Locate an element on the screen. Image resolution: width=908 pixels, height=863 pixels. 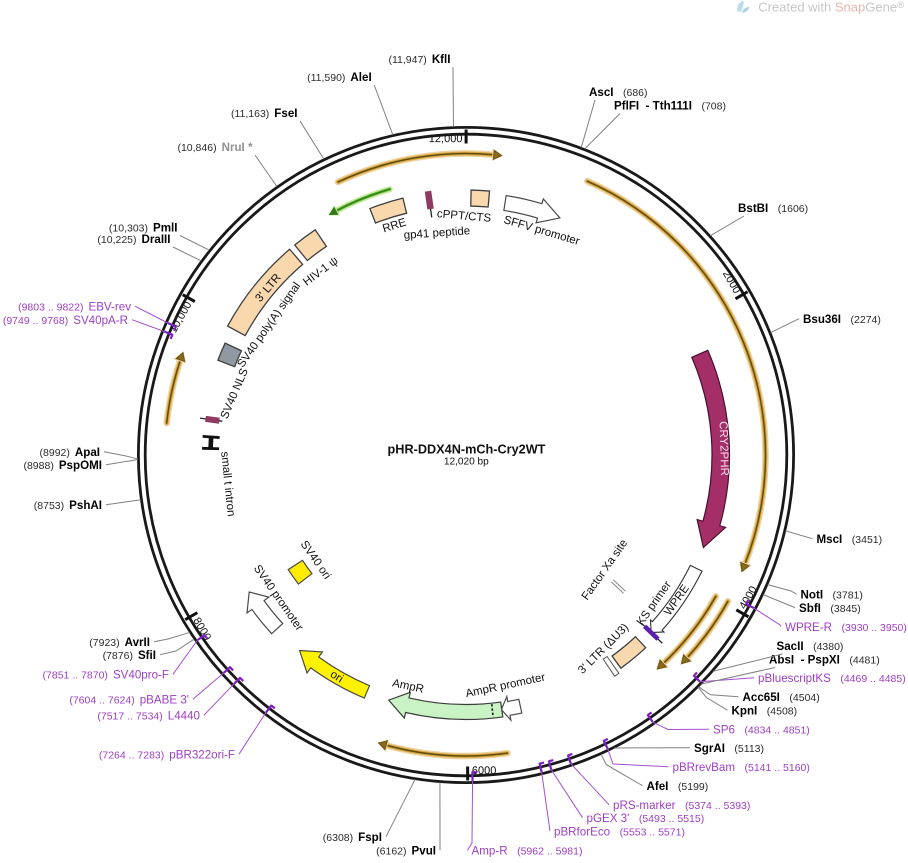
svg-text: (7604 .. 7624)pBABE 3' is located at coordinates (129, 700).